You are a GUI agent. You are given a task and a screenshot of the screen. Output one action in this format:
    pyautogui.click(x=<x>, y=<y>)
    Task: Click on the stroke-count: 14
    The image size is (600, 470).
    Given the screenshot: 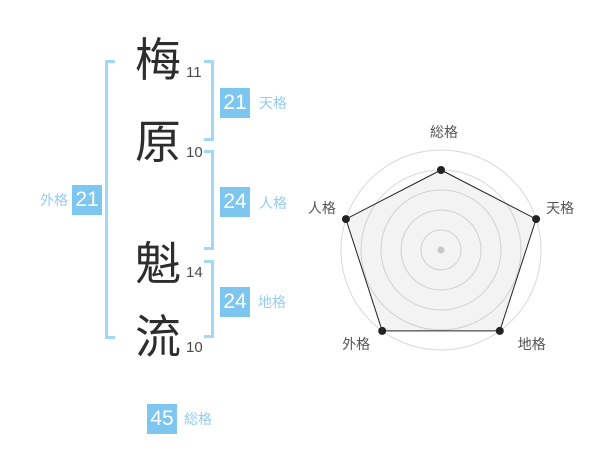 What is the action you would take?
    pyautogui.click(x=194, y=272)
    